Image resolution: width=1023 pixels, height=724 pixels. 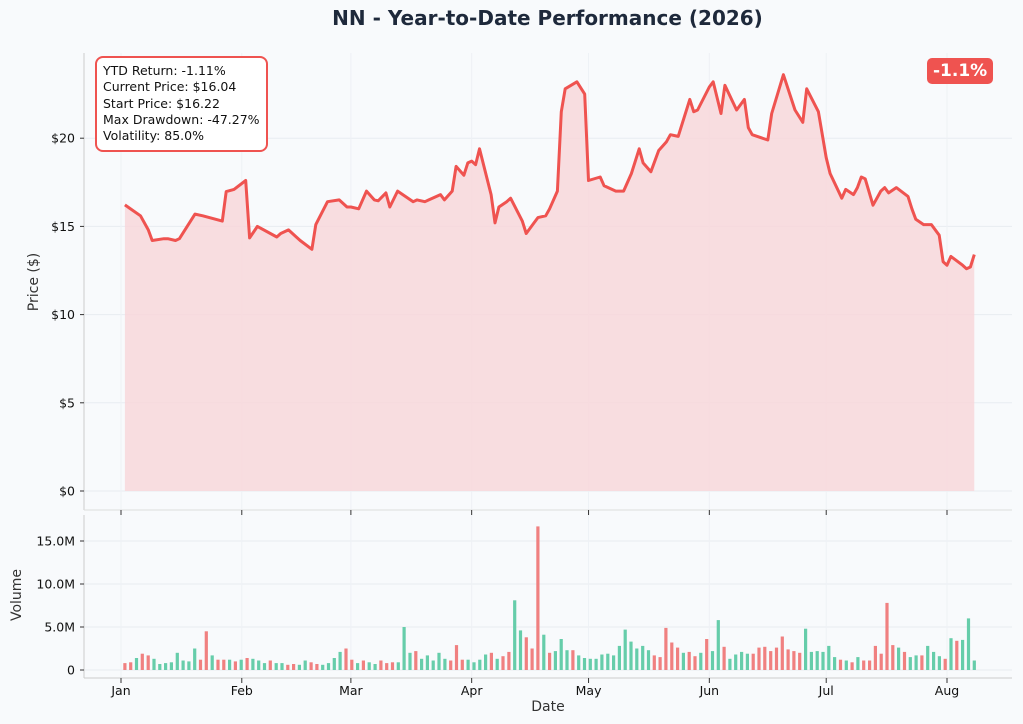 What do you see at coordinates (589, 690) in the screenshot?
I see `x-tick-label: May` at bounding box center [589, 690].